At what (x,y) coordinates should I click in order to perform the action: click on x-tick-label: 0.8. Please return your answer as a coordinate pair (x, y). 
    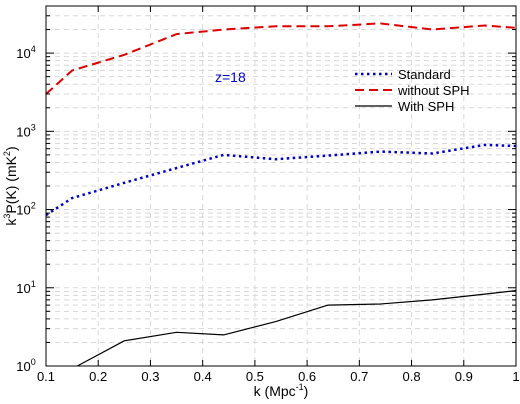
    Looking at the image, I should click on (412, 376).